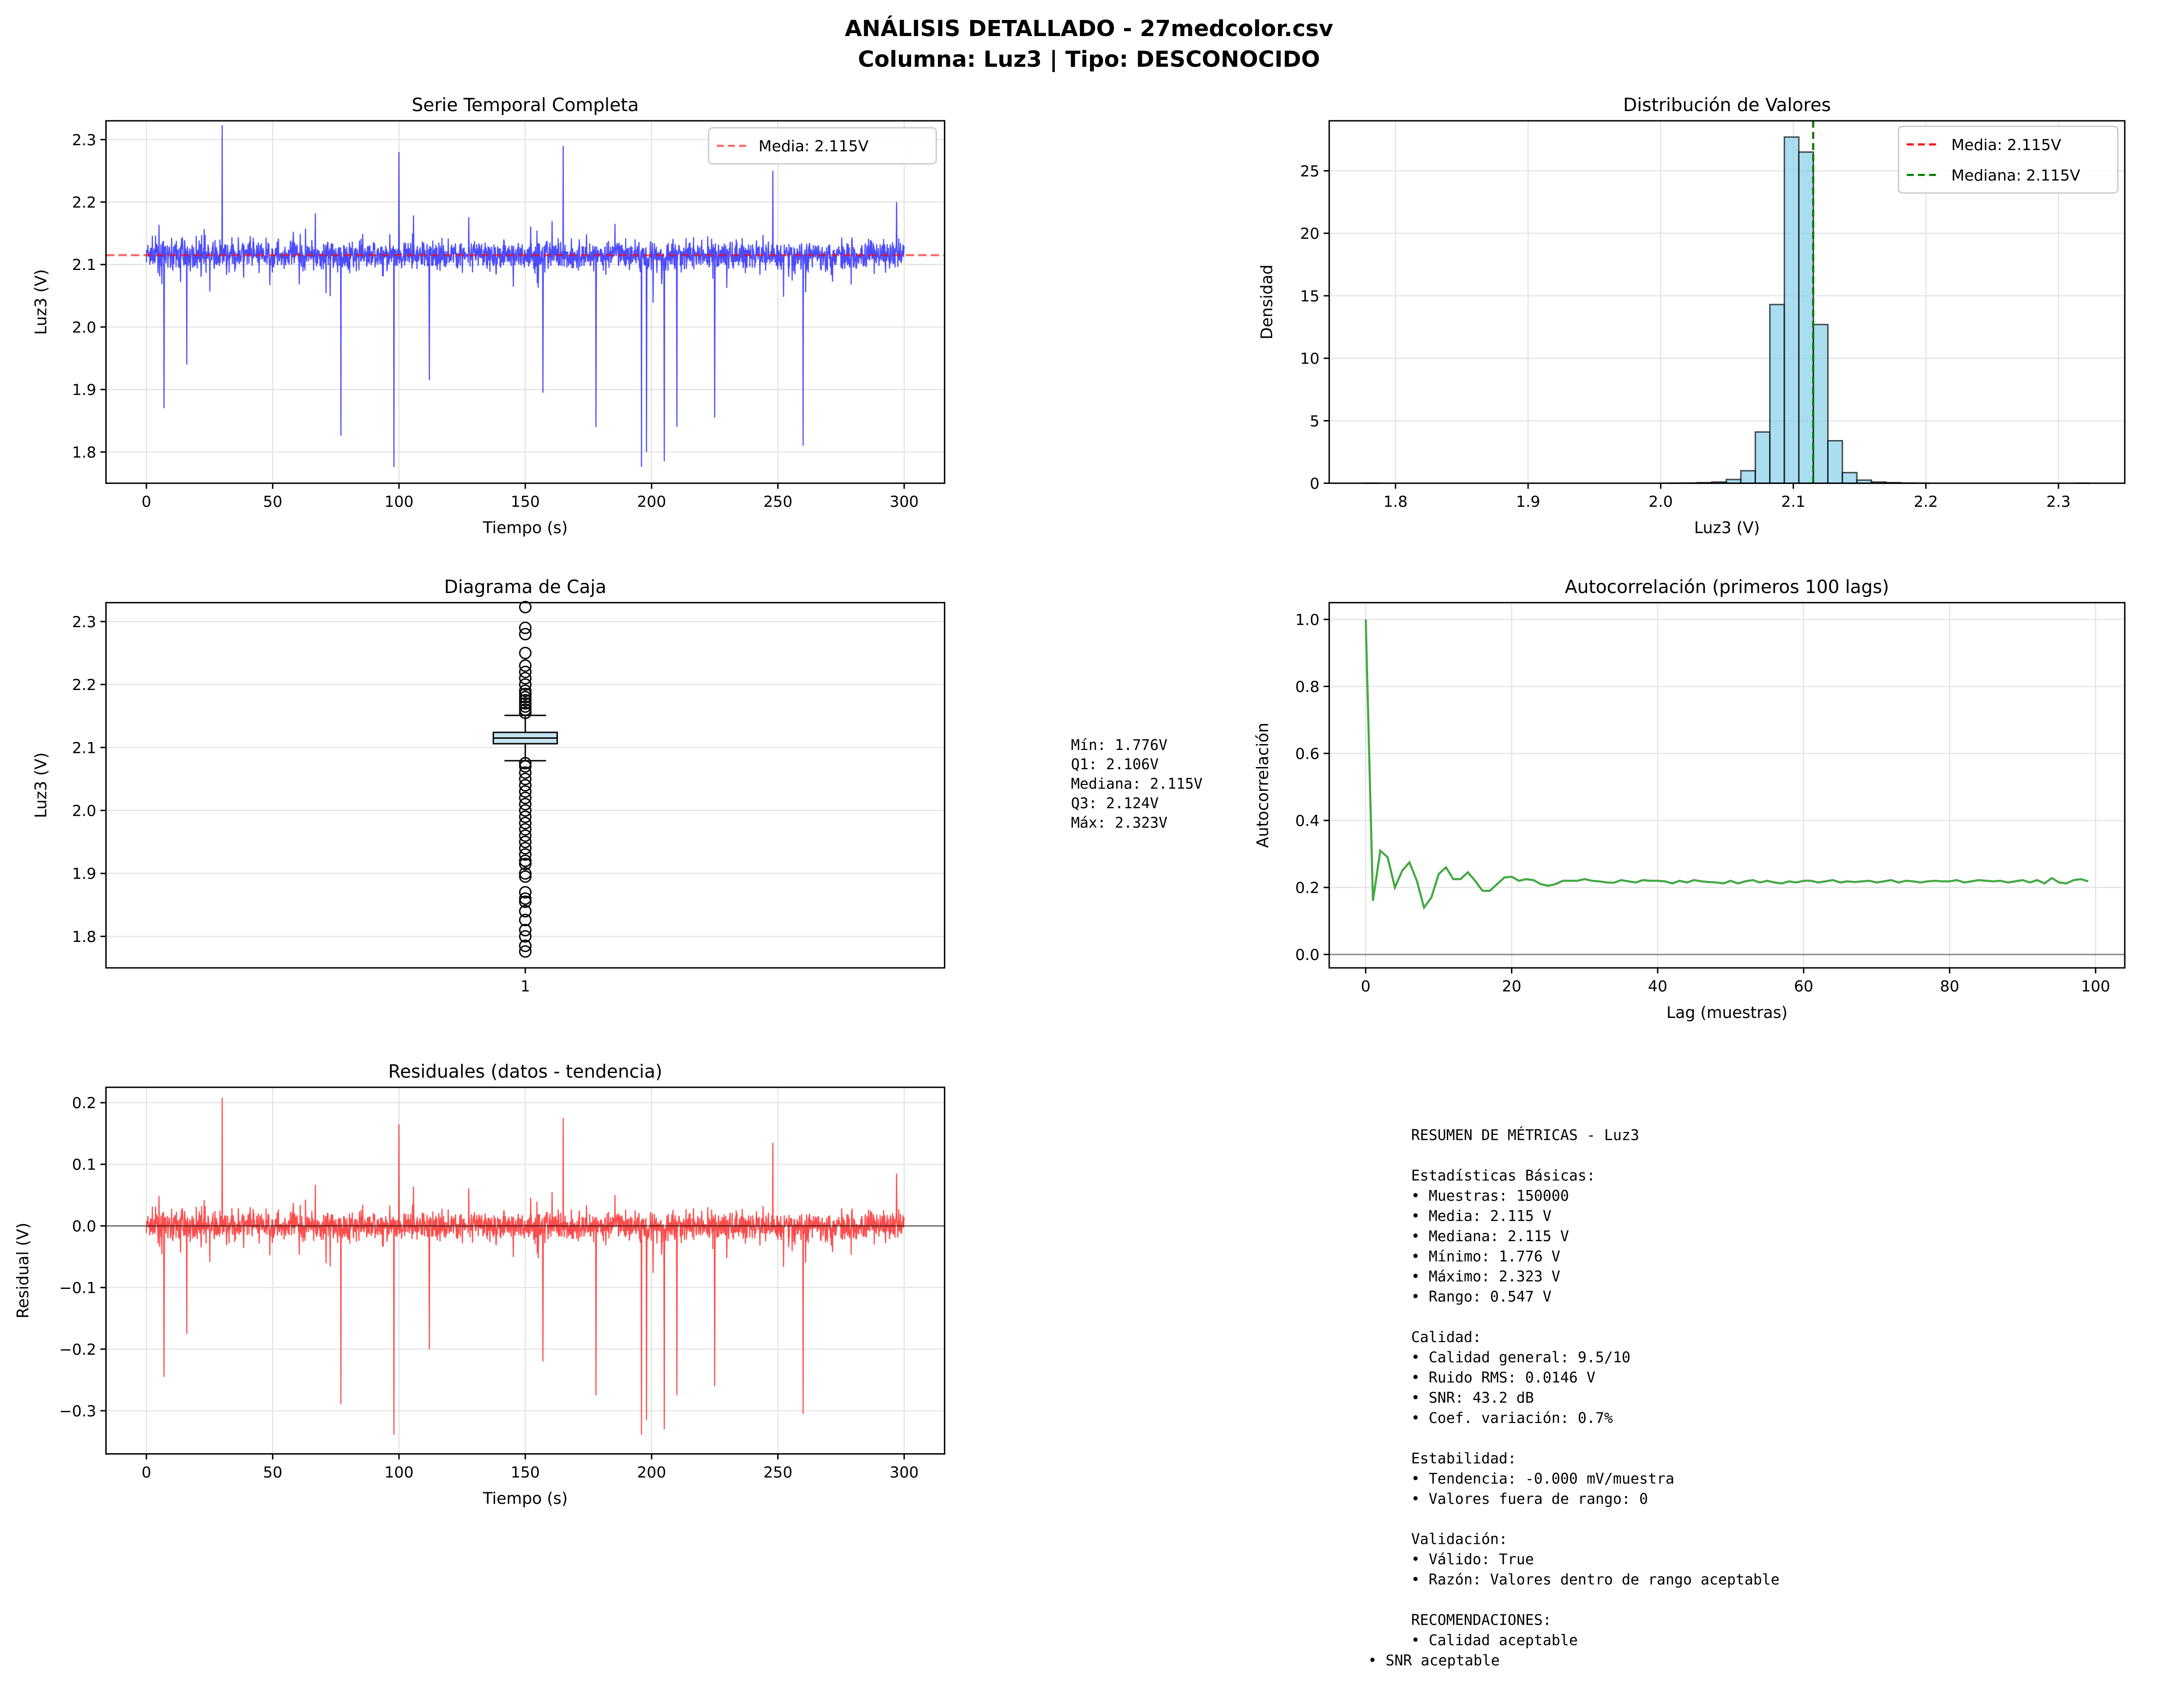 This screenshot has width=2178, height=1708. What do you see at coordinates (1794, 502) in the screenshot?
I see `x-tick-label: 2.1` at bounding box center [1794, 502].